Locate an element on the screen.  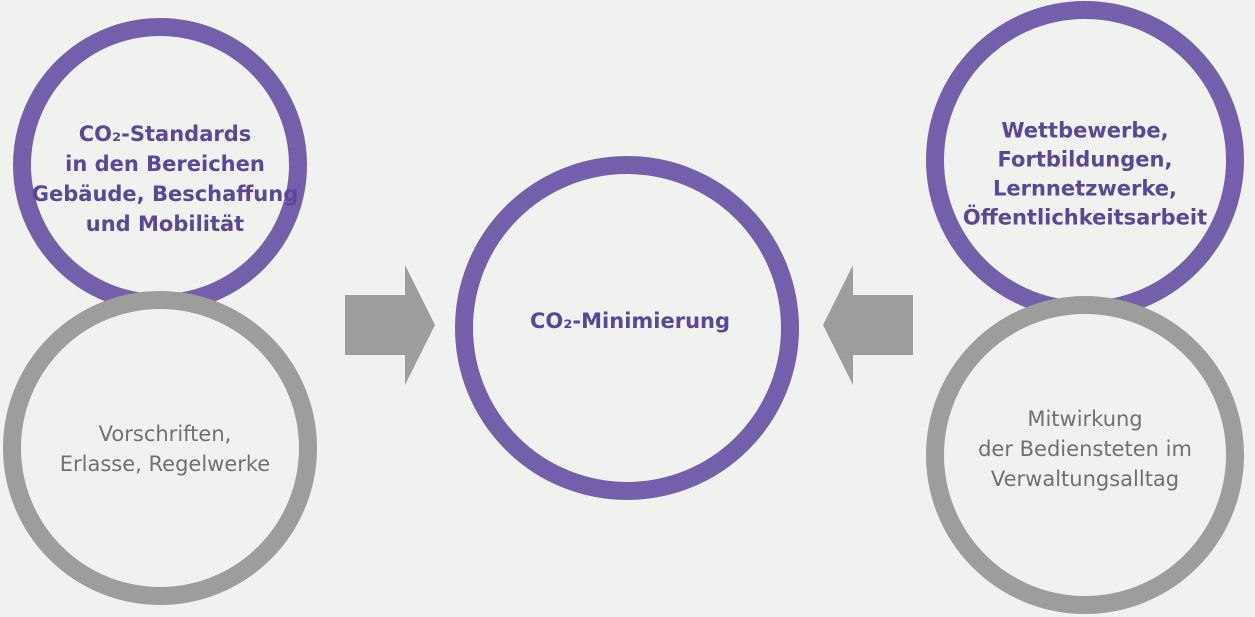
node-label: CO₂-Standards is located at coordinates (165, 134).